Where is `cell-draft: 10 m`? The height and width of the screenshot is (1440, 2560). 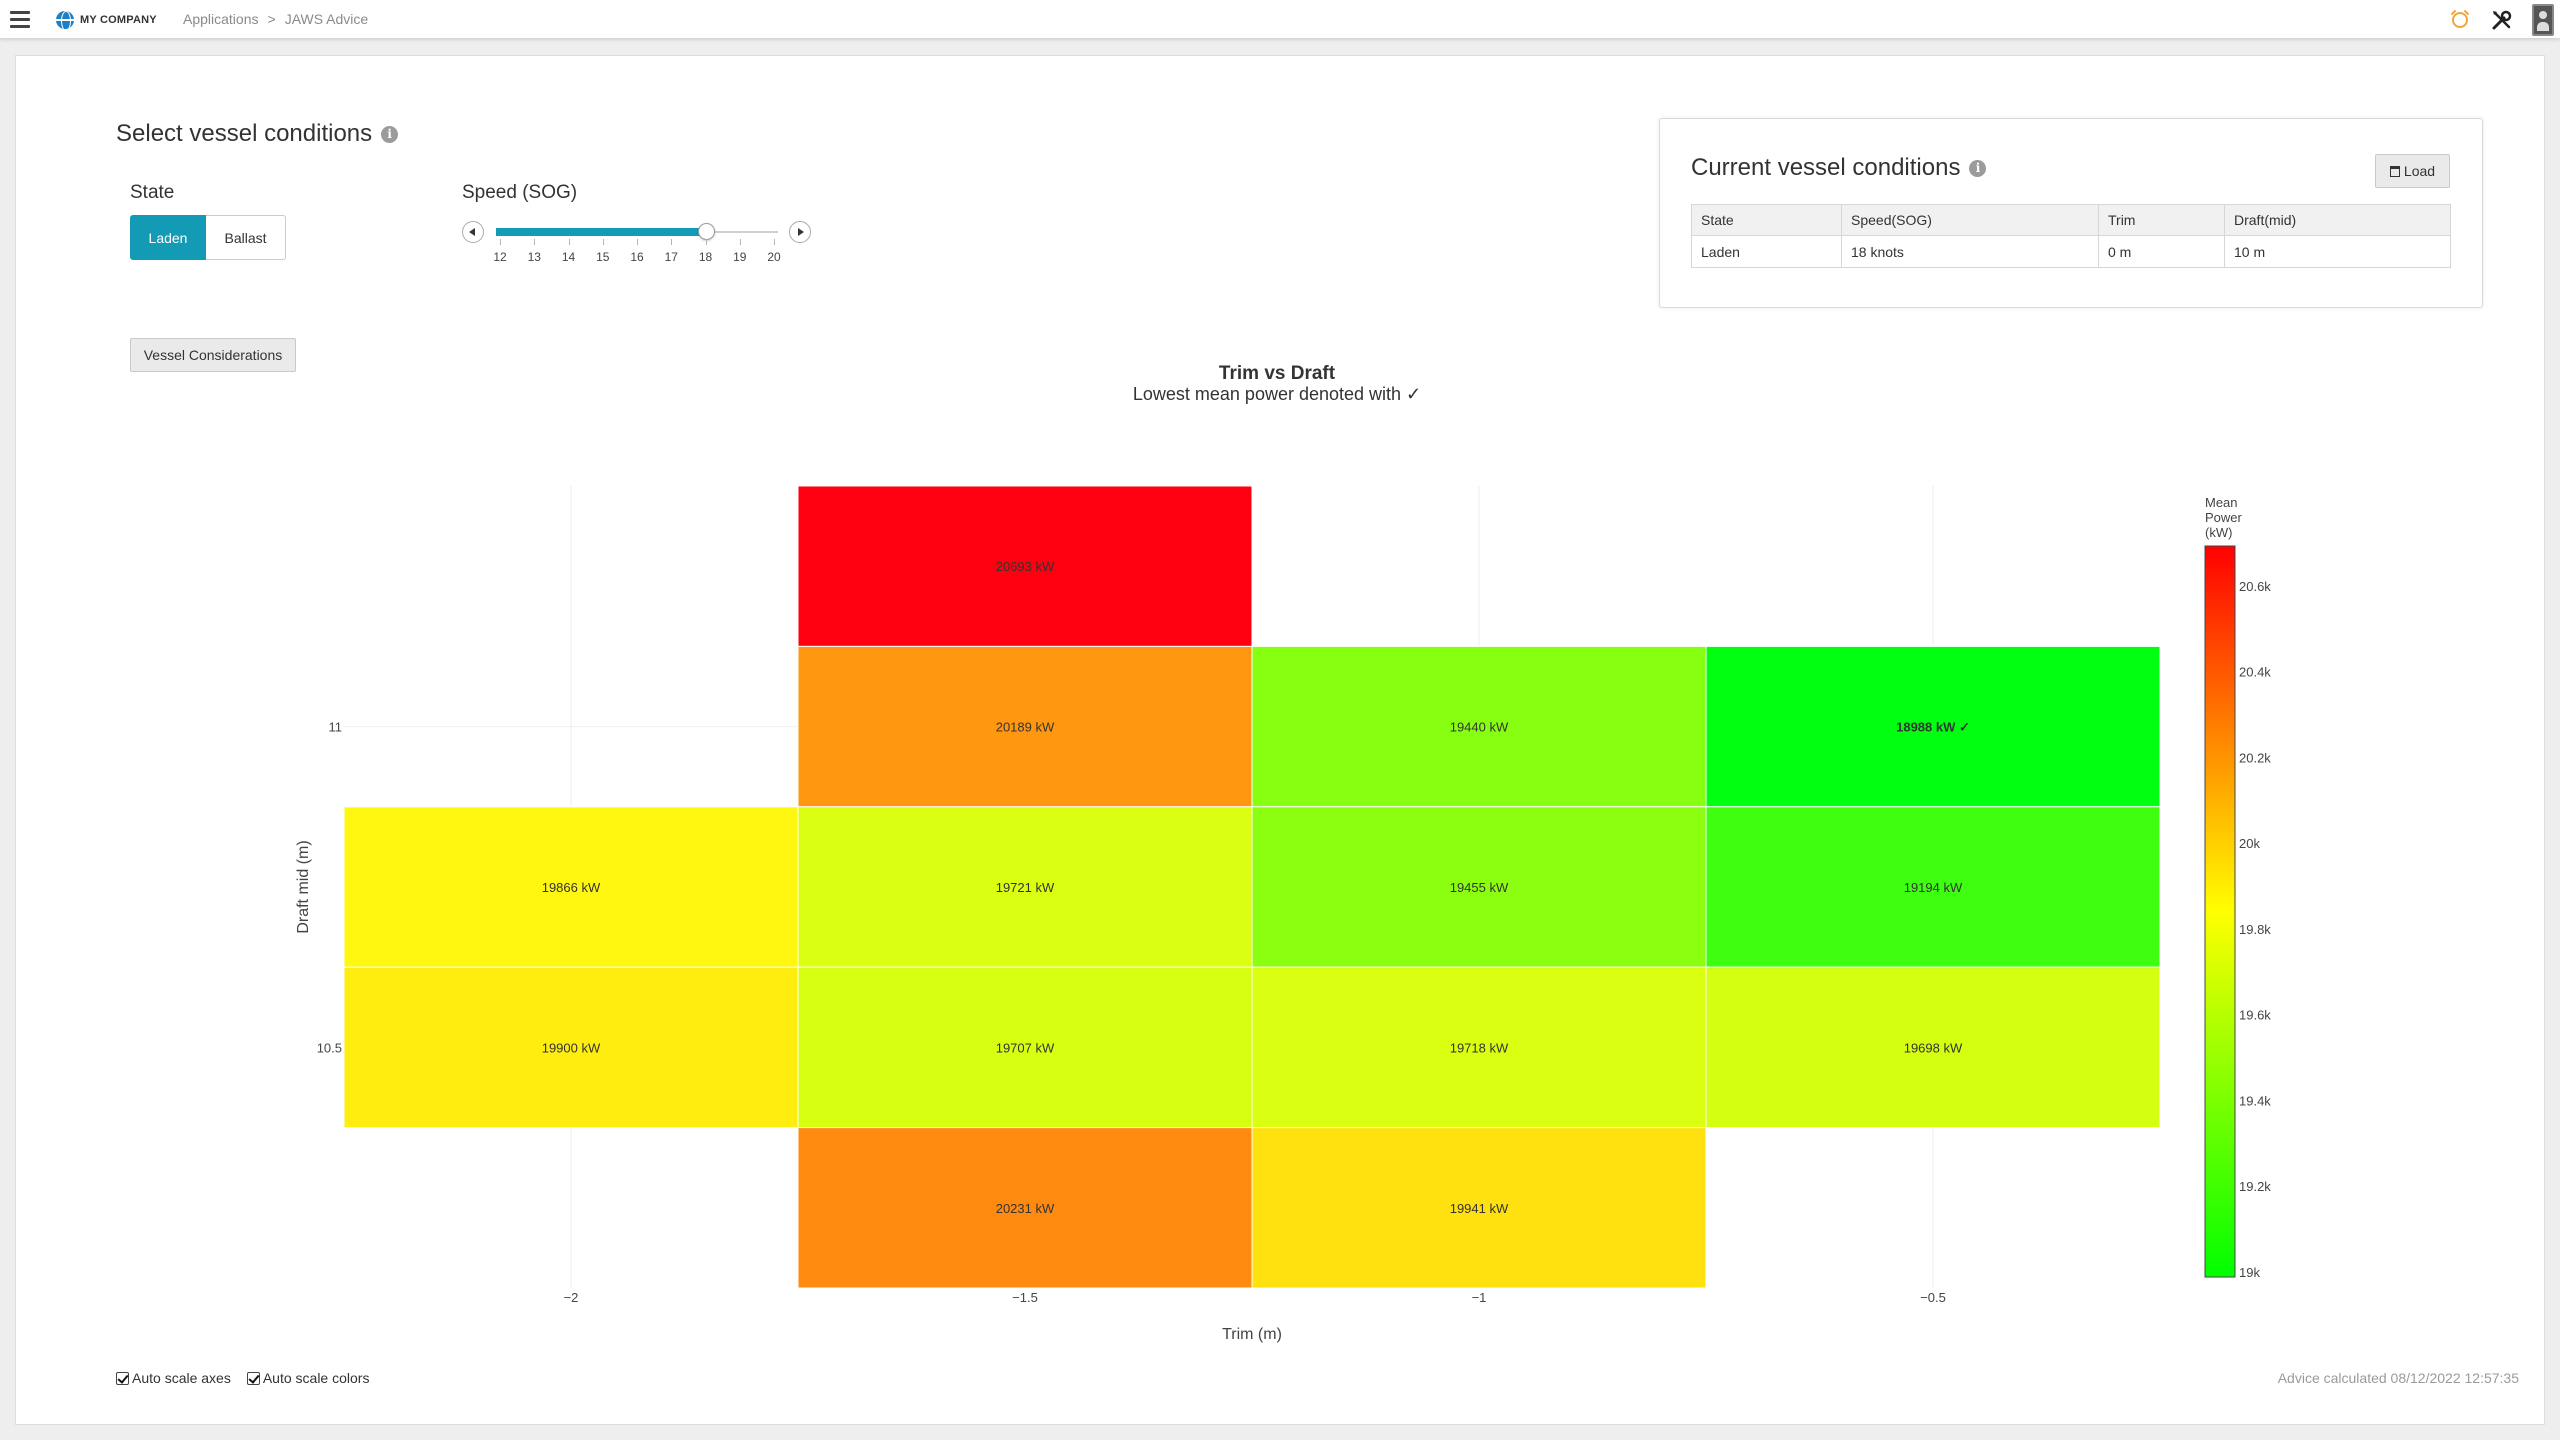
cell-draft: 10 m is located at coordinates (2337, 251).